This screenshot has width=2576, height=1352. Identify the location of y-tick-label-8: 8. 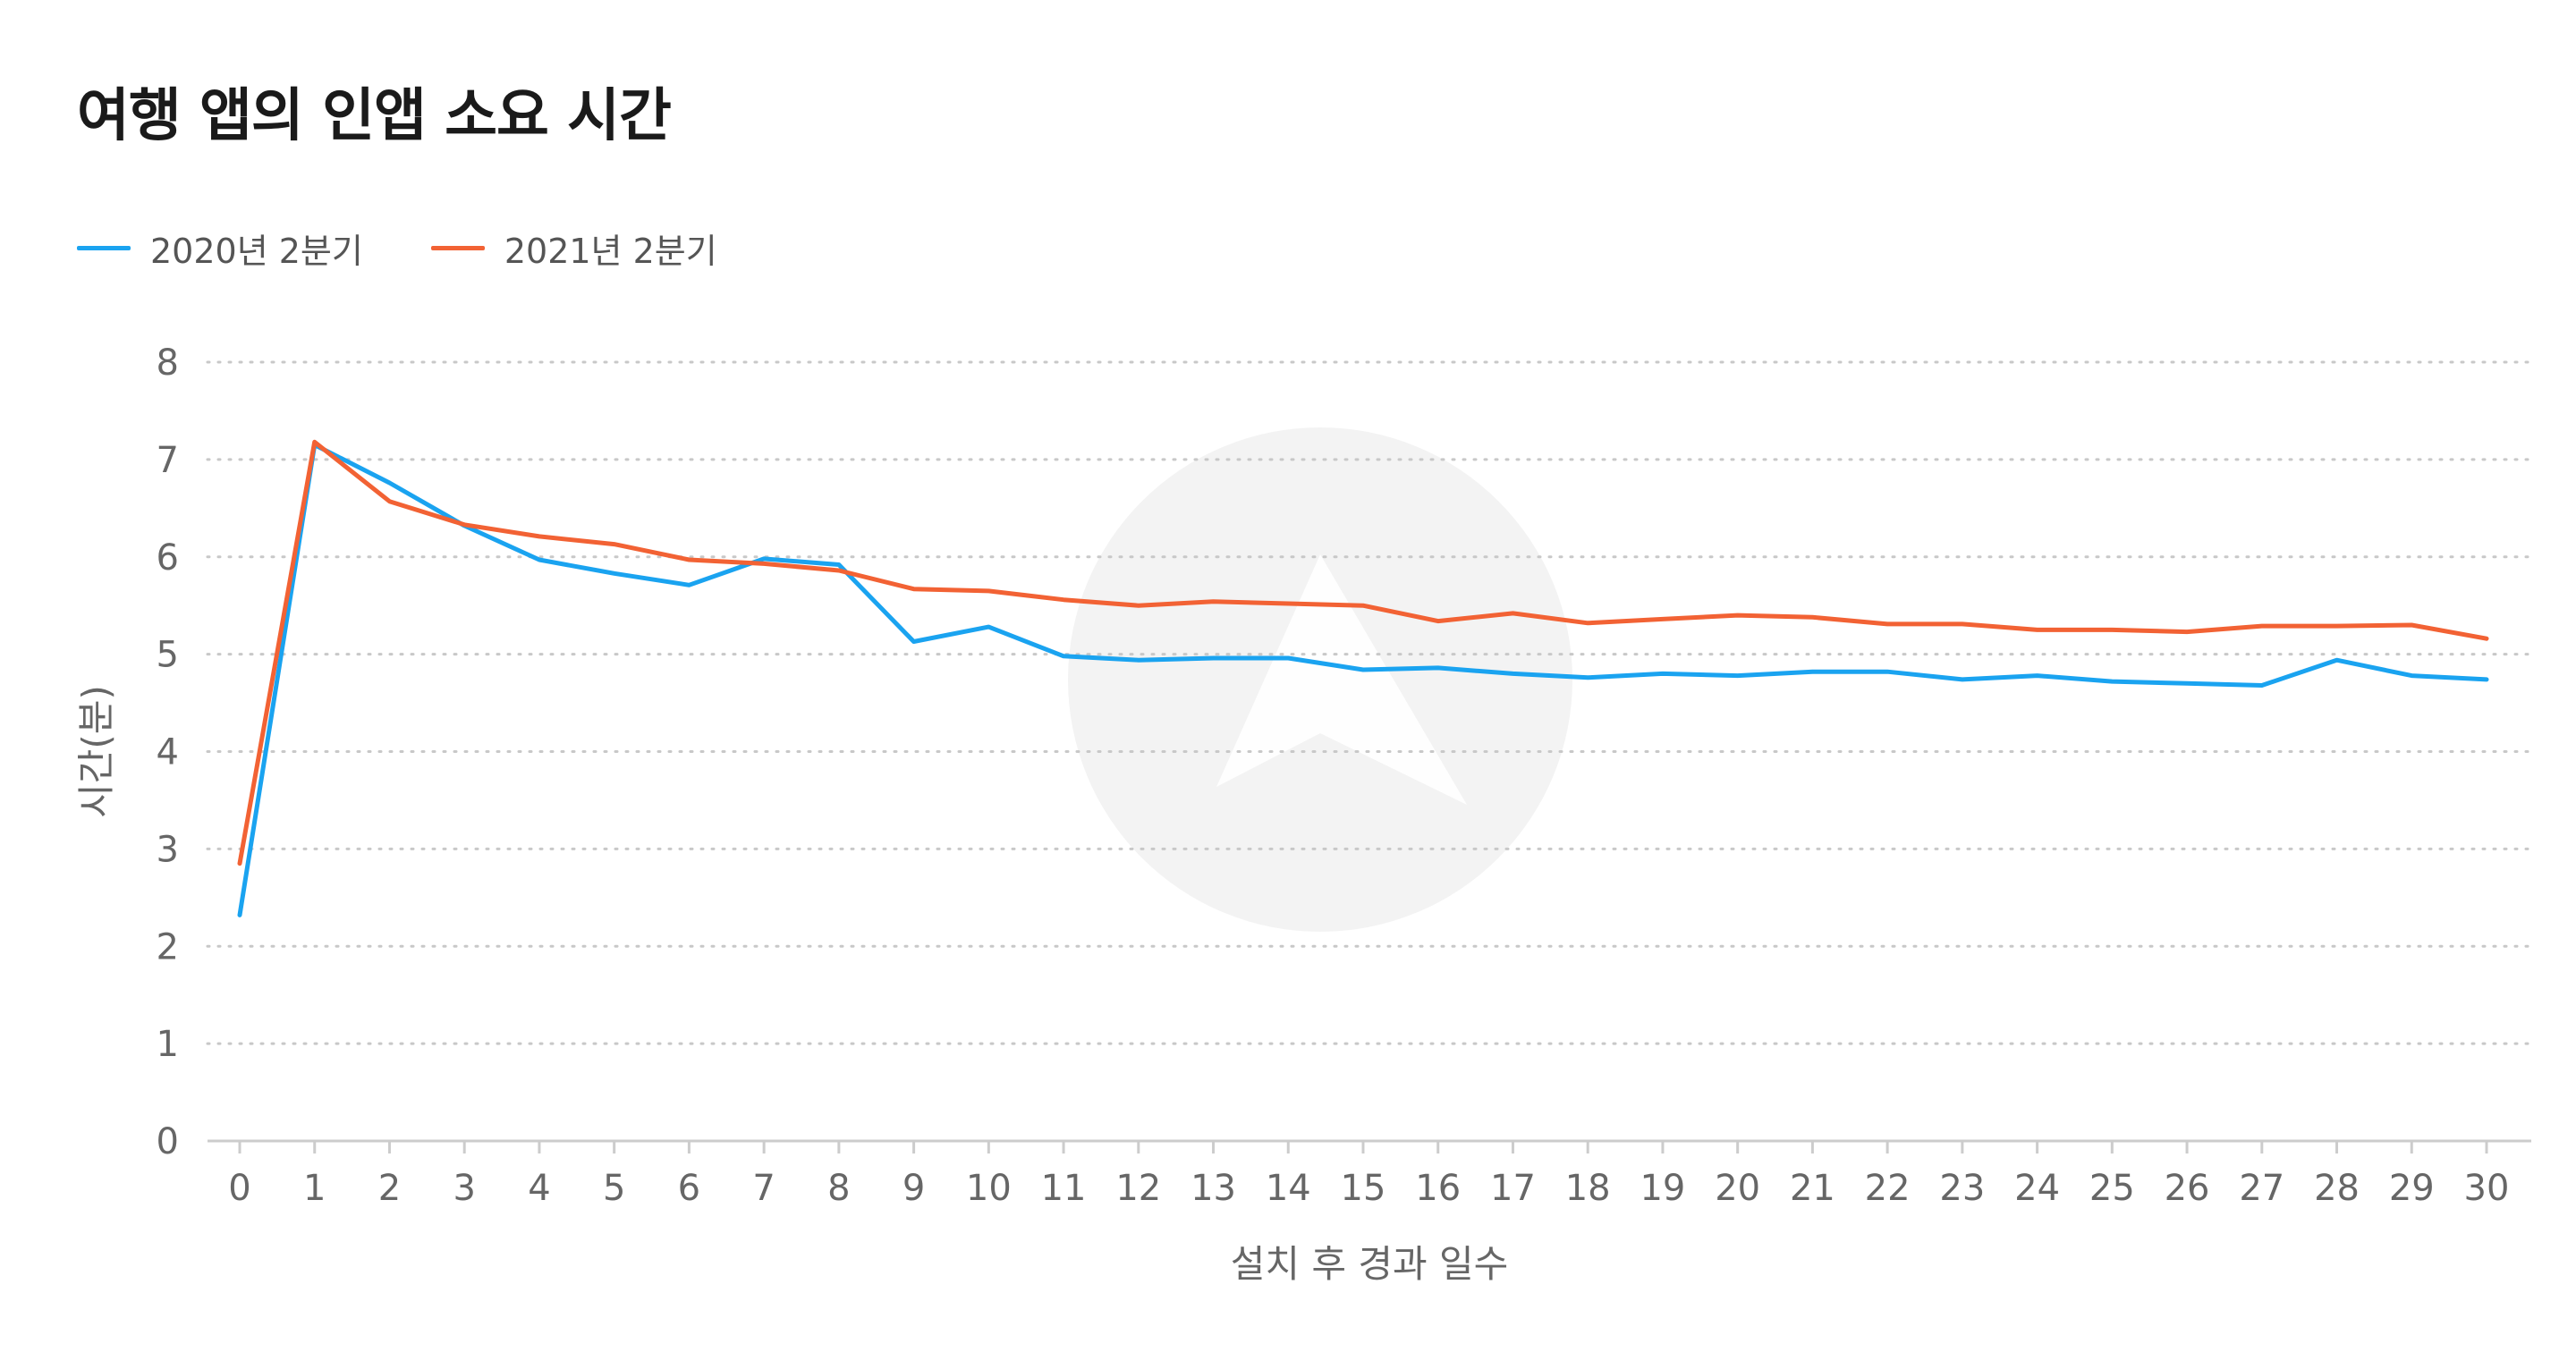
(168, 363).